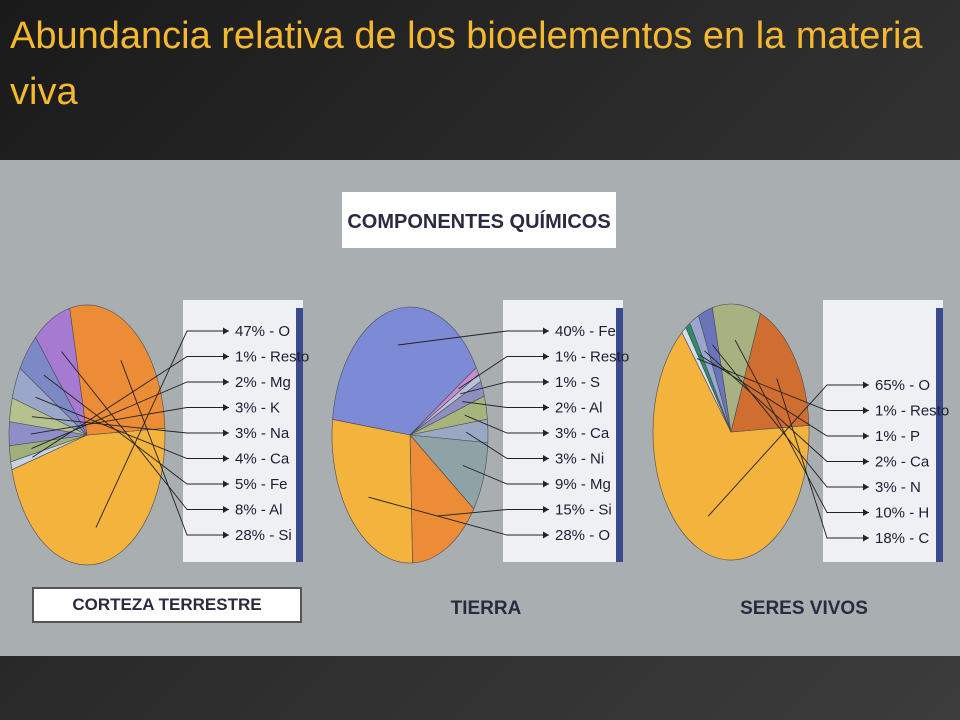 This screenshot has height=720, width=960. I want to click on figure-heading: COMPONENTES QUÍMICOS, so click(478, 221).